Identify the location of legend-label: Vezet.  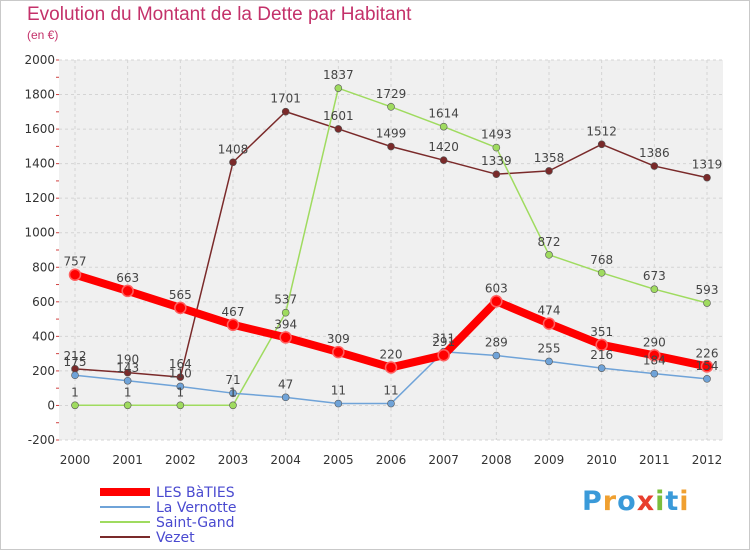
(175, 538).